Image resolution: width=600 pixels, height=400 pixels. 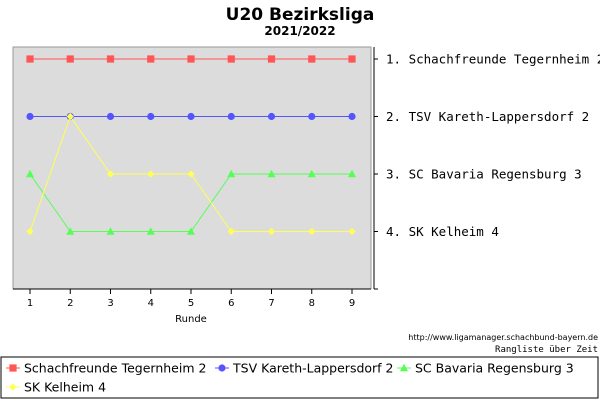 What do you see at coordinates (487, 116) in the screenshot?
I see `rank-label: 2. TSV Kareth-Lappersdorf 2` at bounding box center [487, 116].